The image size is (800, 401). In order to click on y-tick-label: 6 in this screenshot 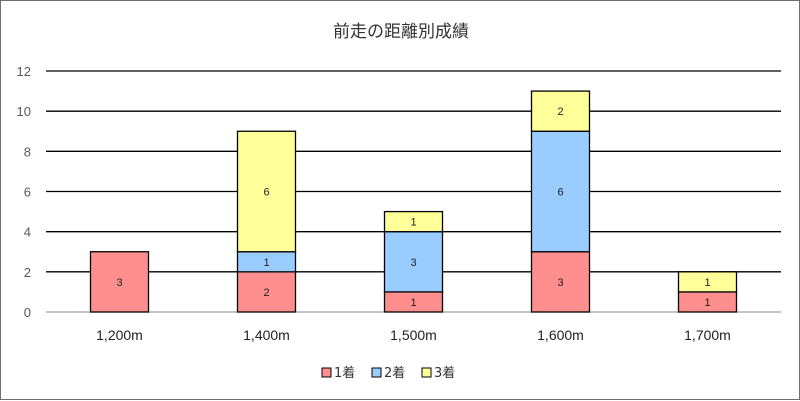, I will do `click(27, 192)`.